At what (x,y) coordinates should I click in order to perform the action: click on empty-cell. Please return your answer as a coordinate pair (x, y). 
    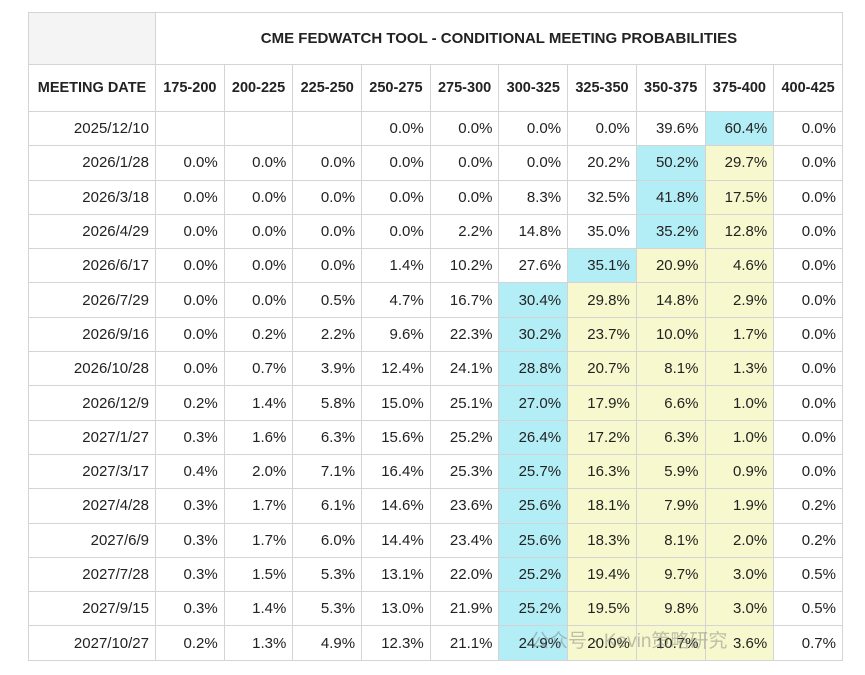
    Looking at the image, I should click on (190, 128).